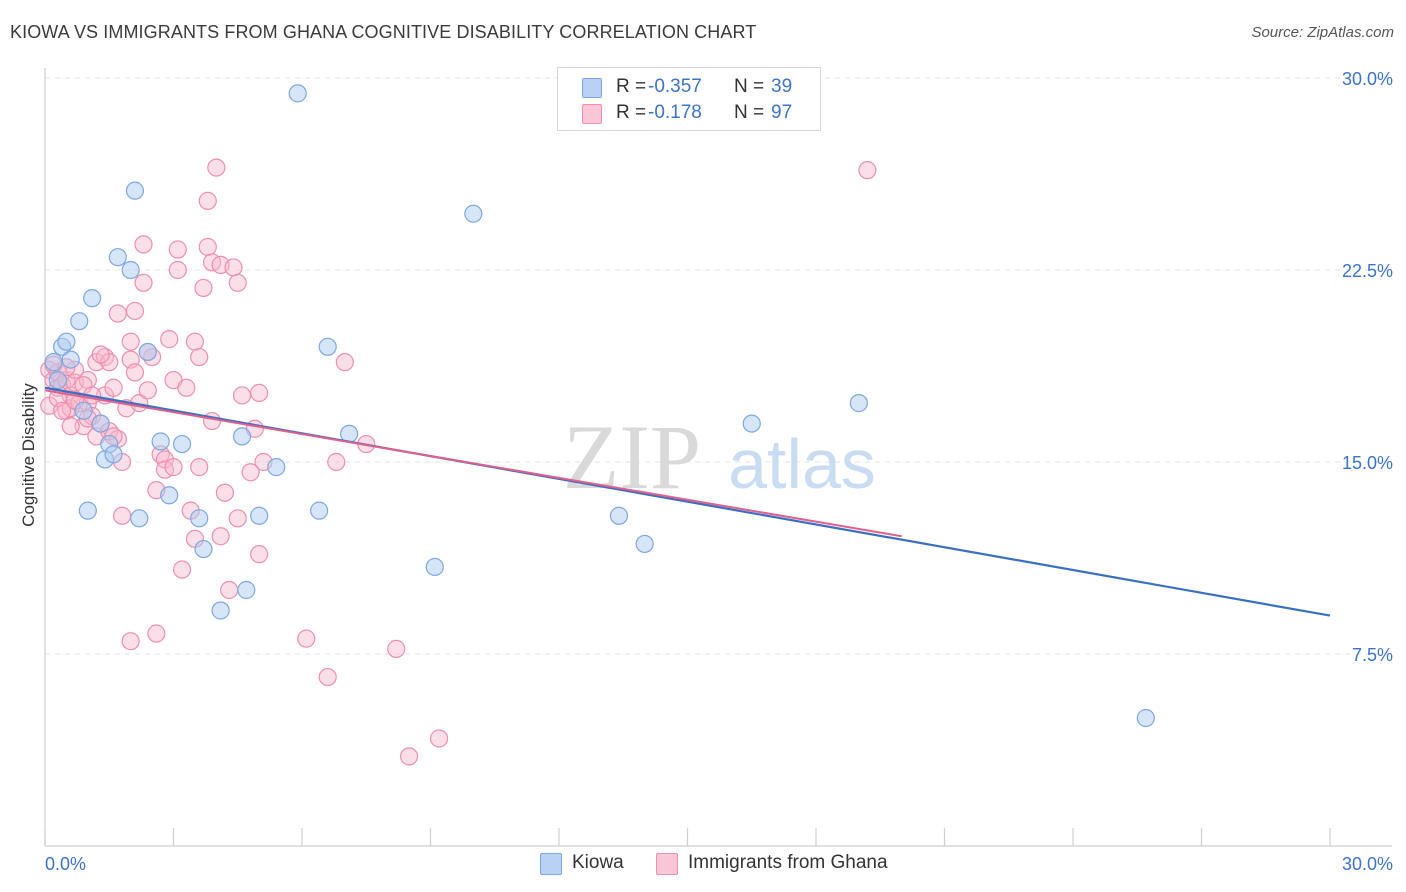 The height and width of the screenshot is (892, 1406). I want to click on y-tick-label: 15.0%, so click(1367, 463).